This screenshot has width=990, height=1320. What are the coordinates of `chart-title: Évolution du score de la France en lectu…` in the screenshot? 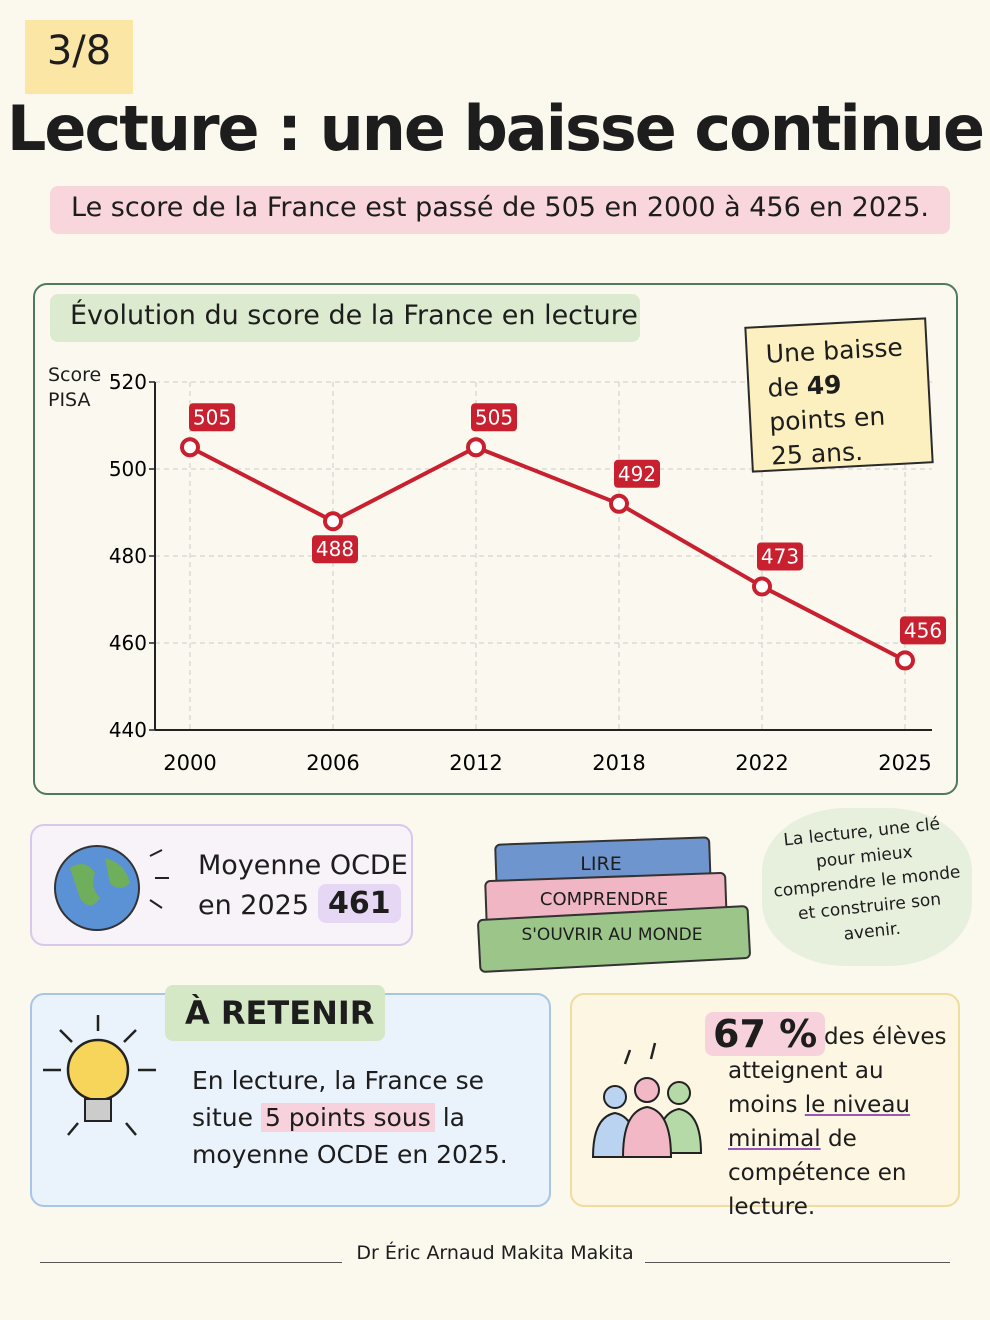 It's located at (354, 315).